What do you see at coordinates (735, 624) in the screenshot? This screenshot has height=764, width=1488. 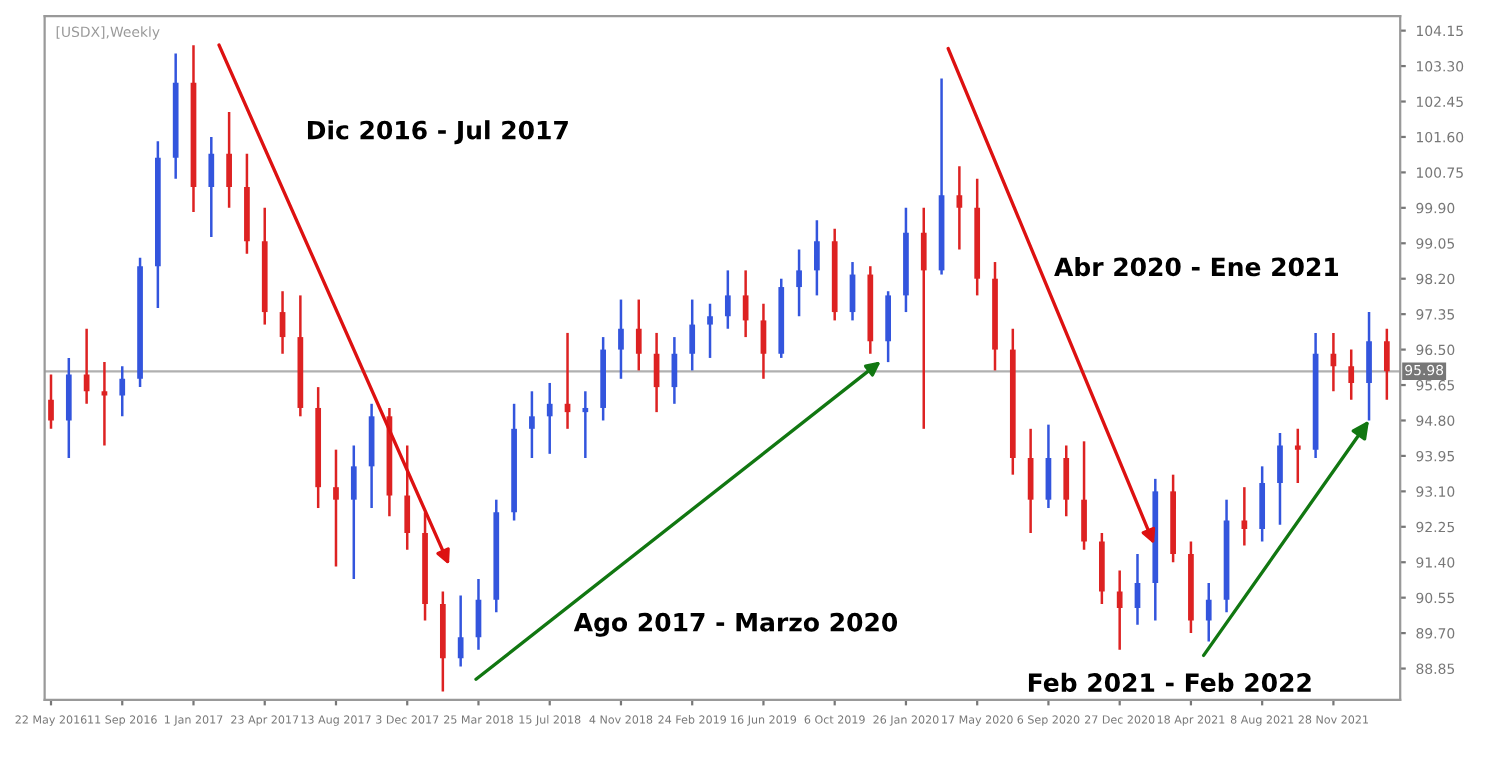 I see `annotation: Ago 2017 - Marzo 2020` at bounding box center [735, 624].